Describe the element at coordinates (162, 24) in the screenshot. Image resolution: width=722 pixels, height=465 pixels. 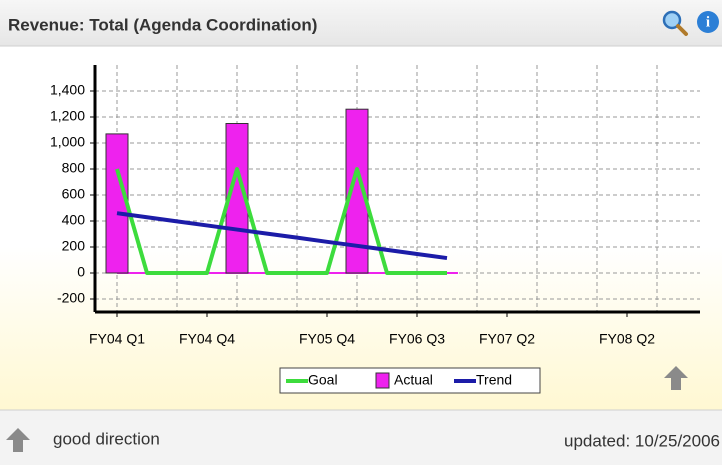
I see `header-title: Revenue: Total (Agenda Coordination)` at that location.